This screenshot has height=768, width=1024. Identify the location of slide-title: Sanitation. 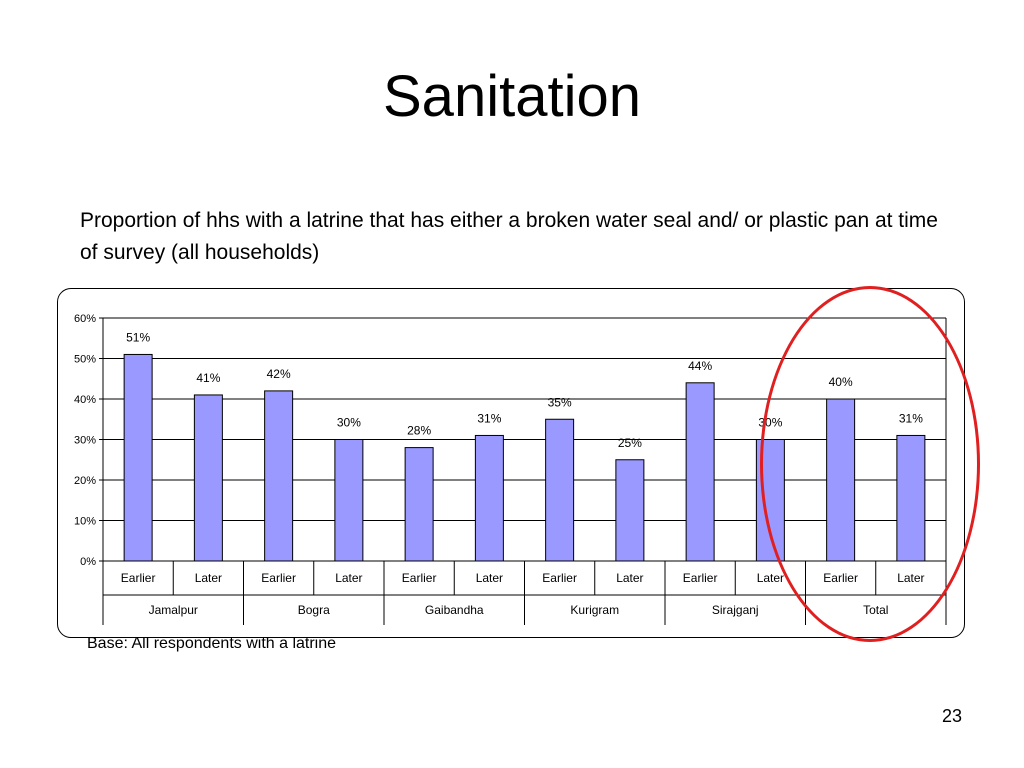
(512, 96).